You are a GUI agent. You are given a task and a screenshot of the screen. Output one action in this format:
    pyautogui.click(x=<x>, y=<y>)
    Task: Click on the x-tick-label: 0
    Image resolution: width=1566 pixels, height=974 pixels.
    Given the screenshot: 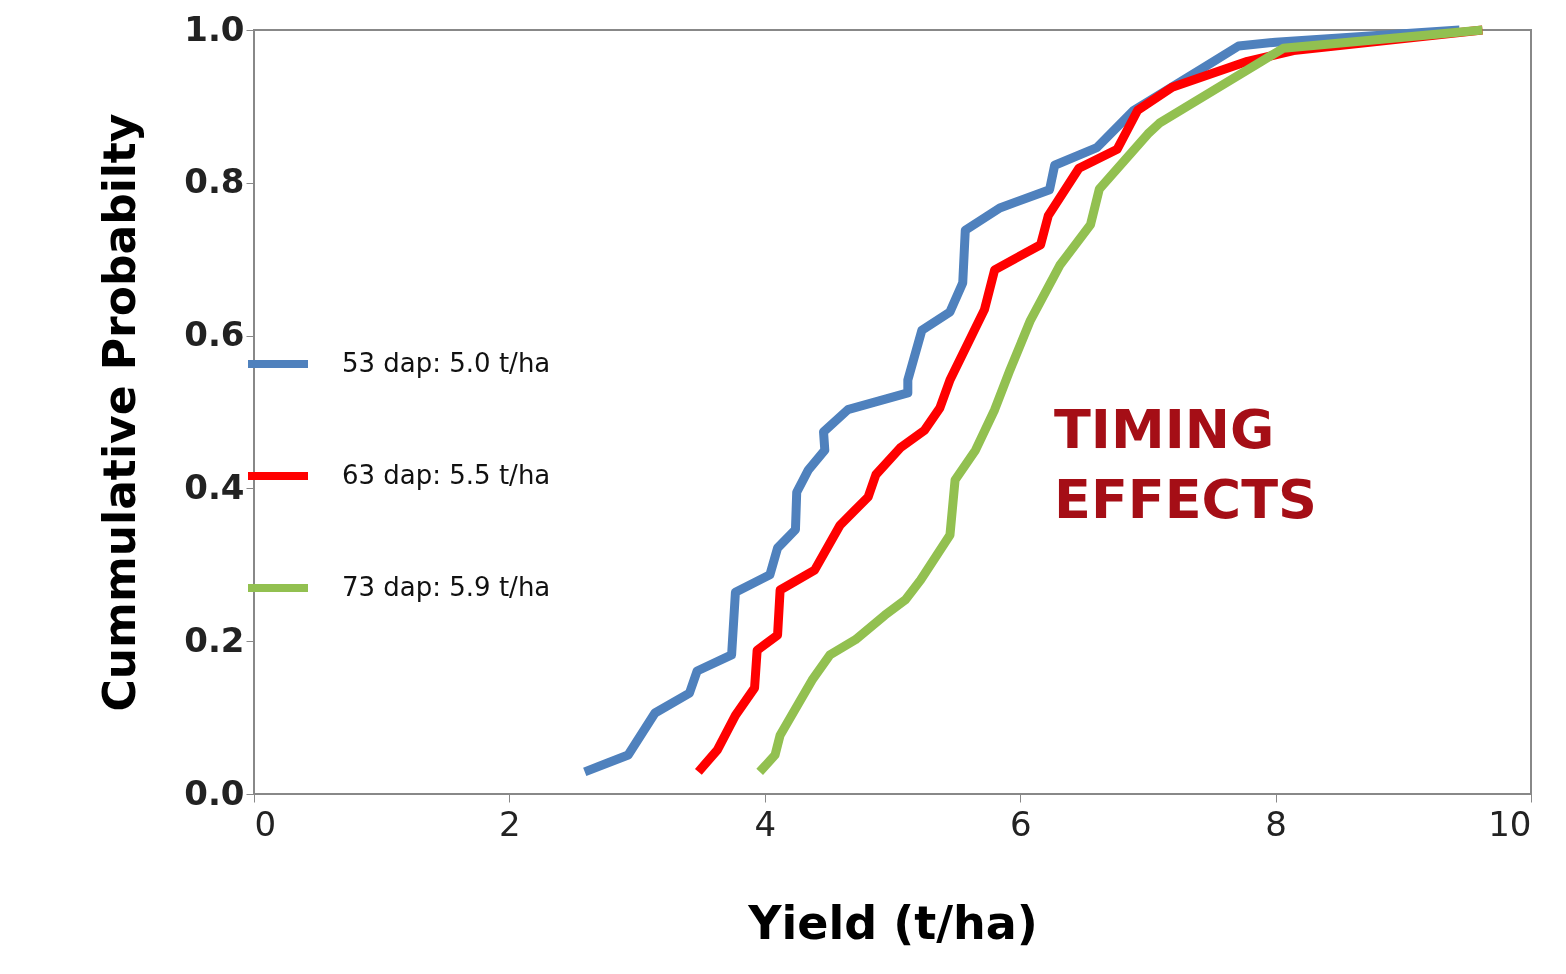 What is the action you would take?
    pyautogui.click(x=265, y=823)
    